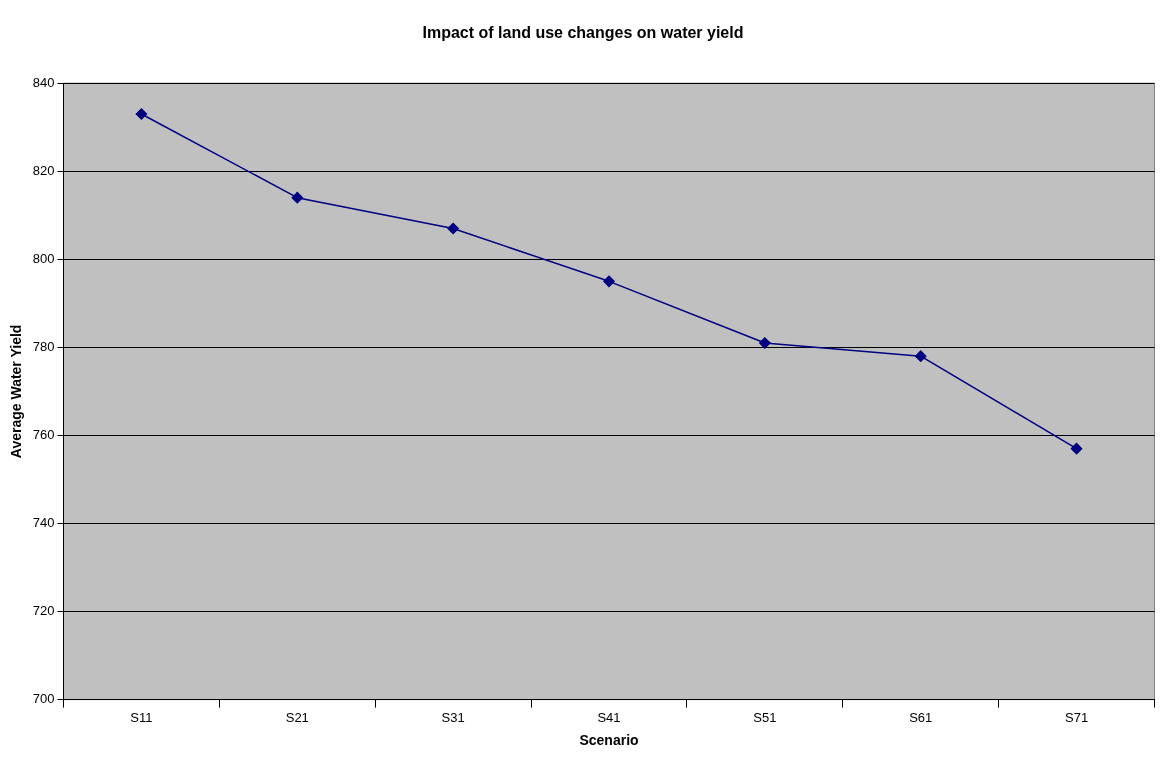 This screenshot has height=759, width=1161. Describe the element at coordinates (453, 717) in the screenshot. I see `x-tick-label: S31` at that location.